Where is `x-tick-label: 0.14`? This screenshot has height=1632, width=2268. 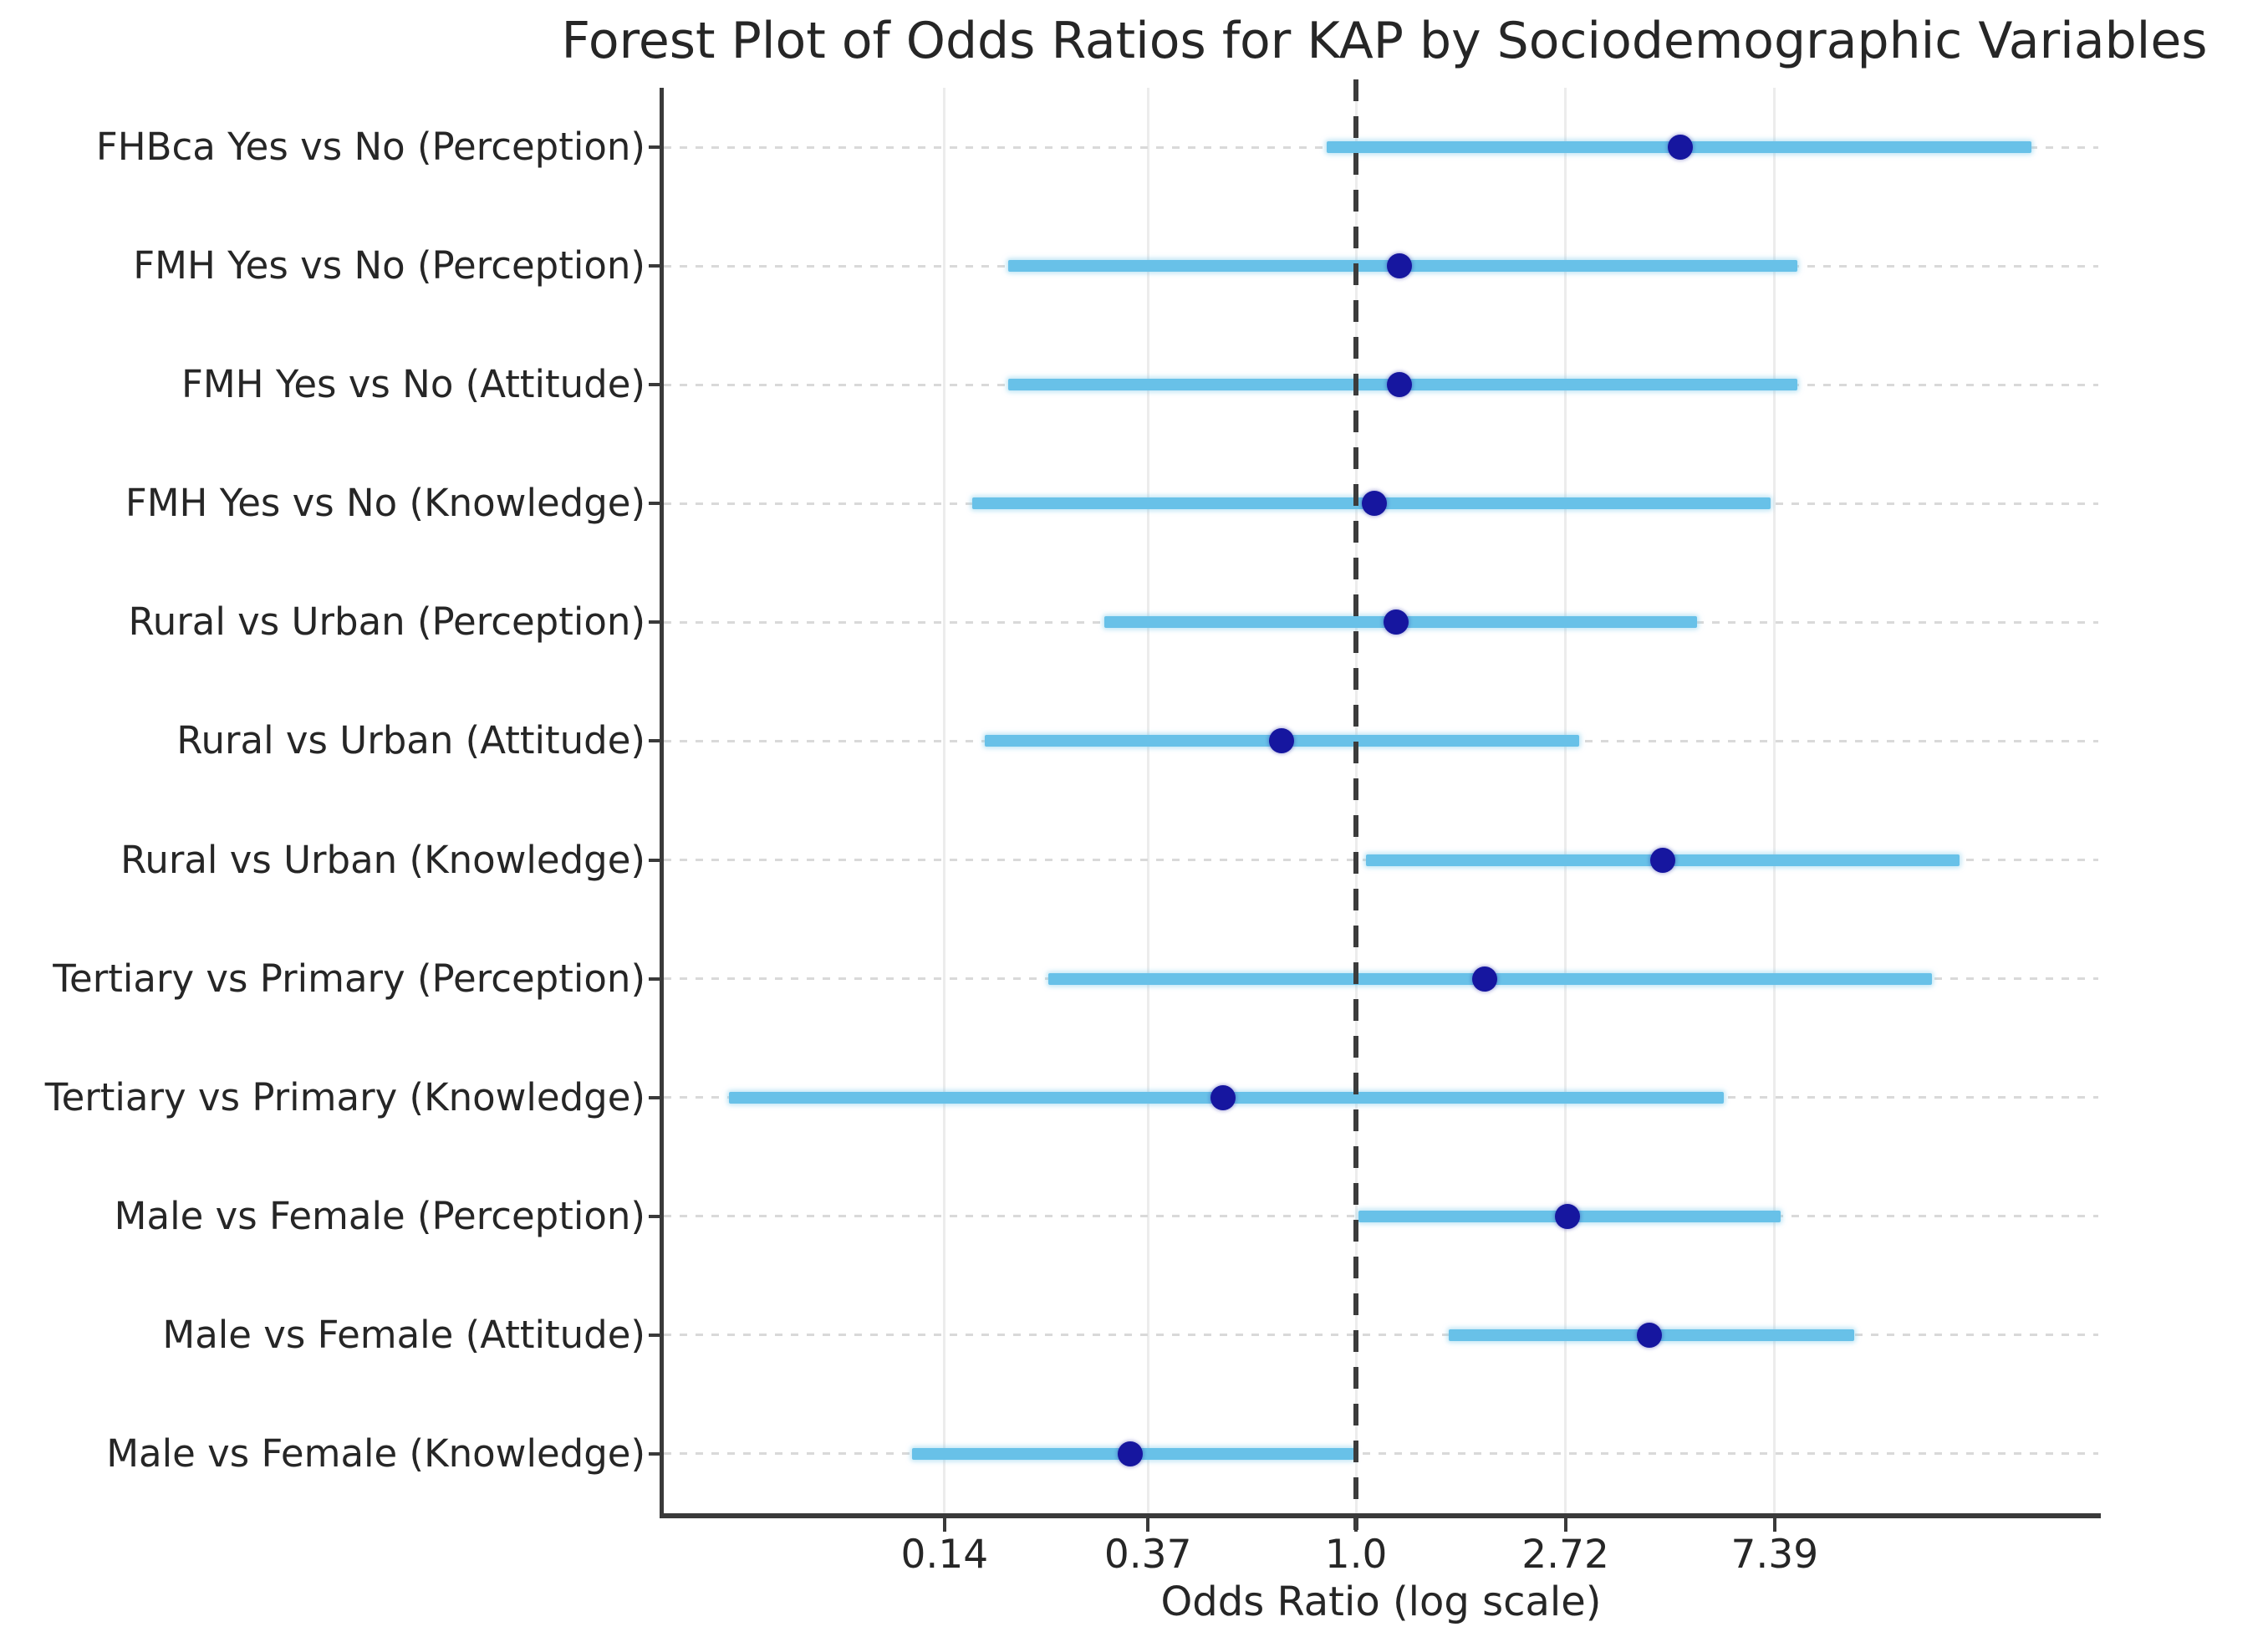
x-tick-label: 0.14 is located at coordinates (944, 1555).